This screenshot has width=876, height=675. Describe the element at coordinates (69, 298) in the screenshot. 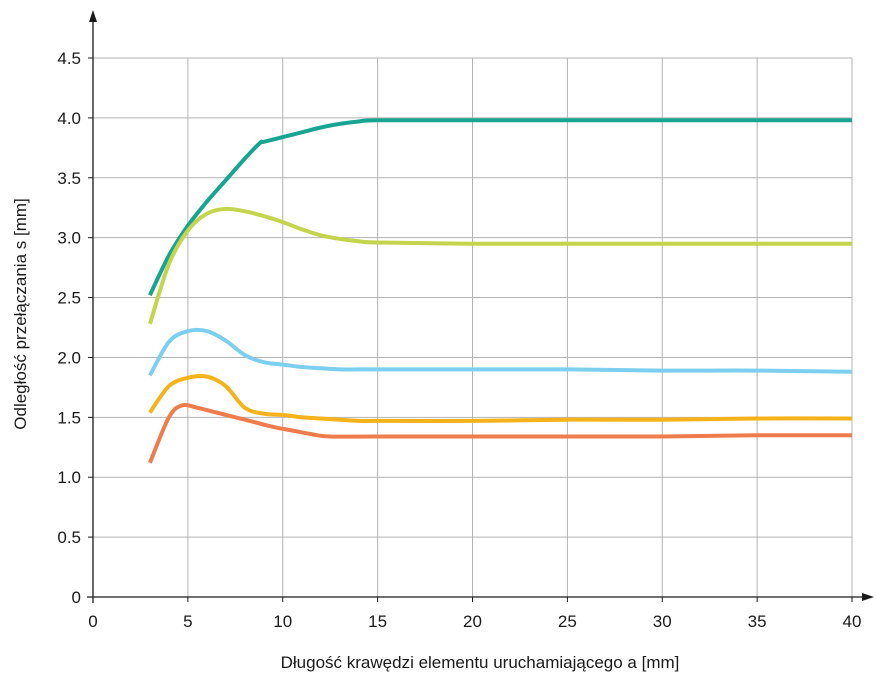

I see `y-tick-label: 2.5` at that location.